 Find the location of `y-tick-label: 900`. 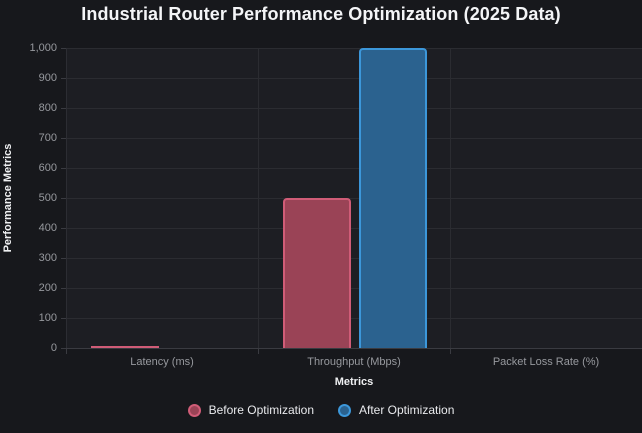

y-tick-label: 900 is located at coordinates (47, 78).